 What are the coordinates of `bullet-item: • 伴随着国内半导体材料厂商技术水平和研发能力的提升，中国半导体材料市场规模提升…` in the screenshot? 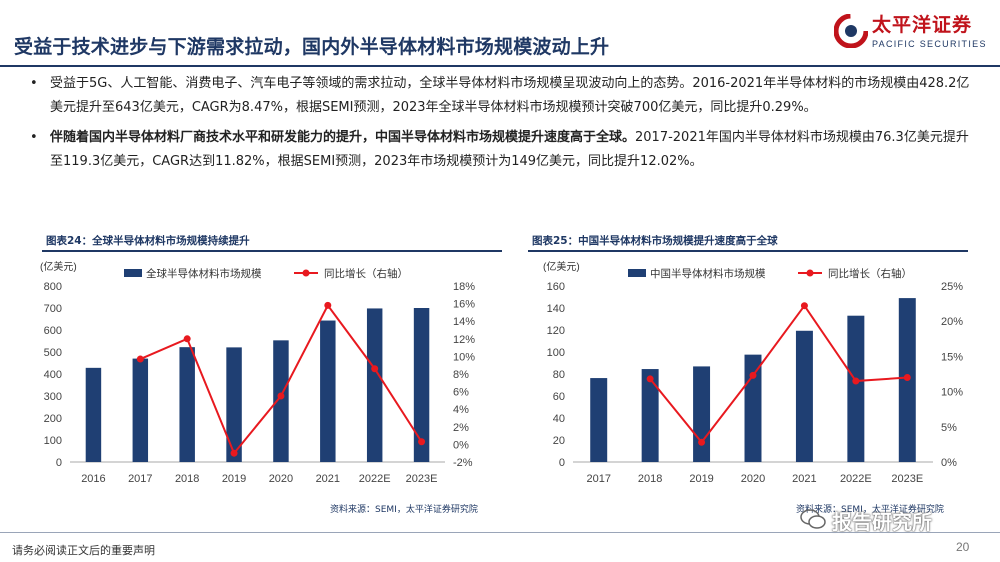 It's located at (500, 150).